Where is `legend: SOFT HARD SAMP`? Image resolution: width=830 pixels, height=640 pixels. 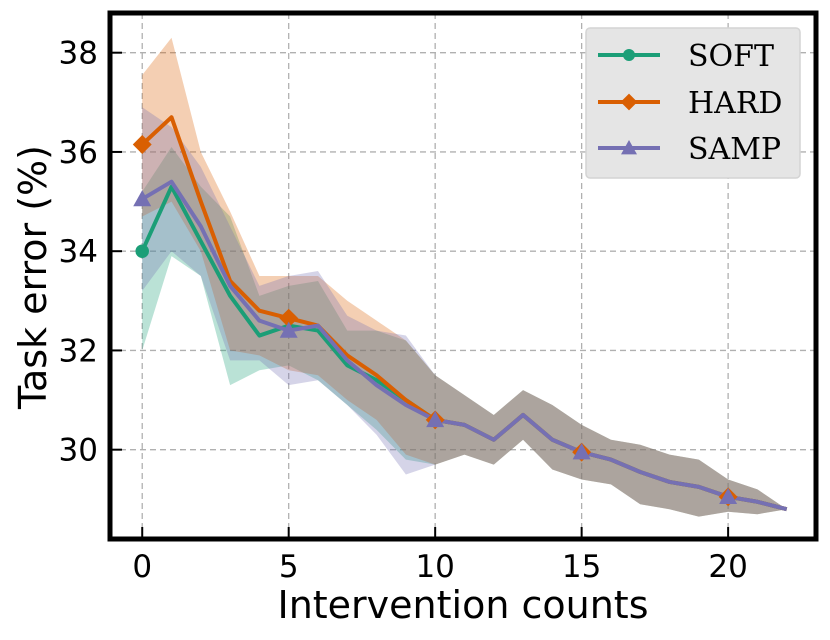
legend: SOFT HARD SAMP is located at coordinates (693, 103).